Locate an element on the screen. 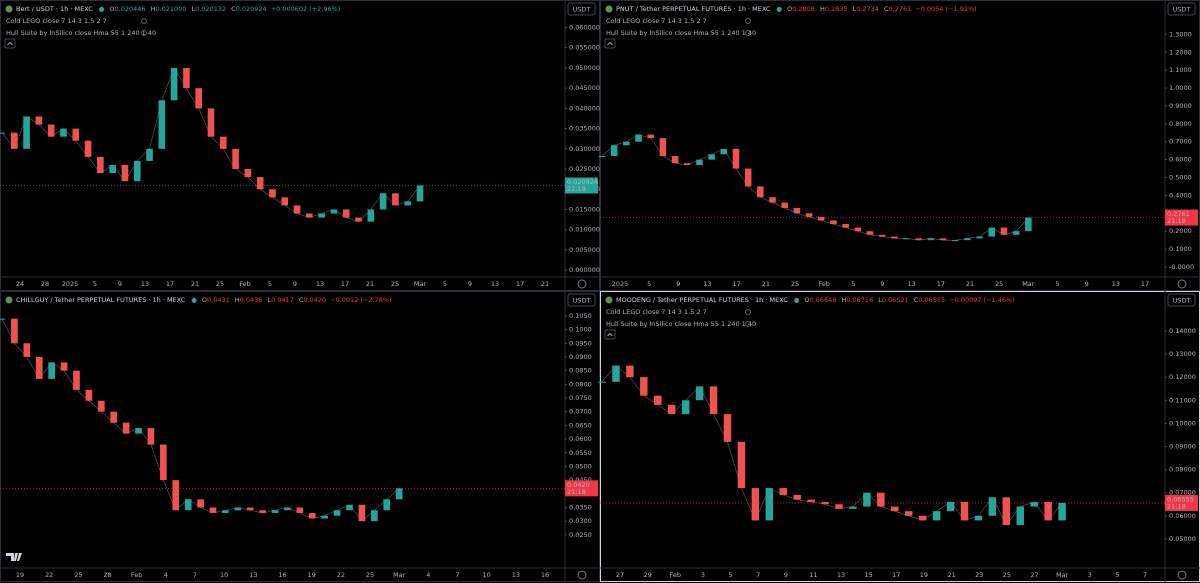 This screenshot has width=1200, height=583. time-label: Mar is located at coordinates (1062, 575).